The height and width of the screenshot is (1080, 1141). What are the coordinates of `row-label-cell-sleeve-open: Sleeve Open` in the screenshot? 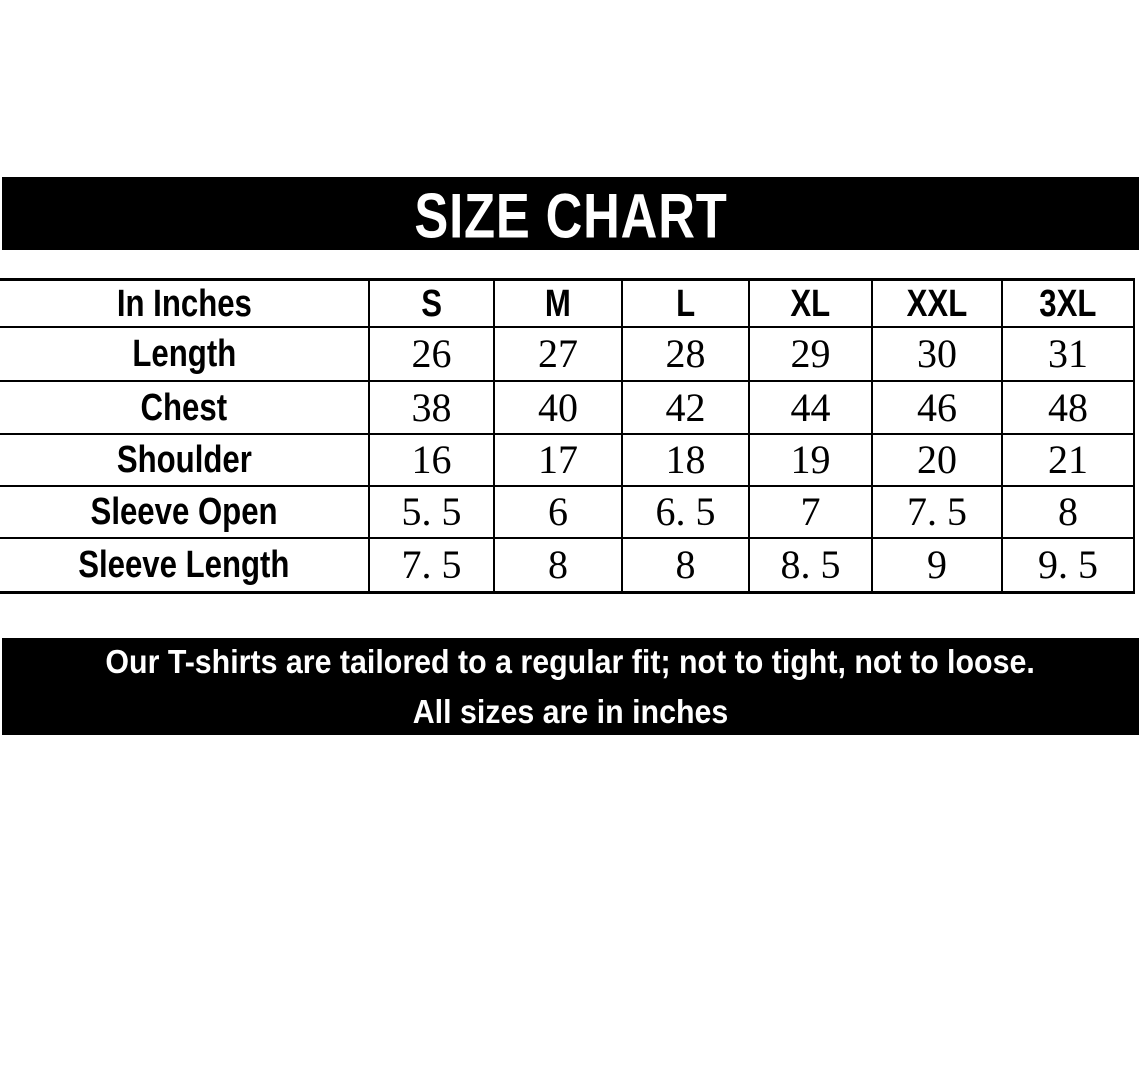 It's located at (185, 513).